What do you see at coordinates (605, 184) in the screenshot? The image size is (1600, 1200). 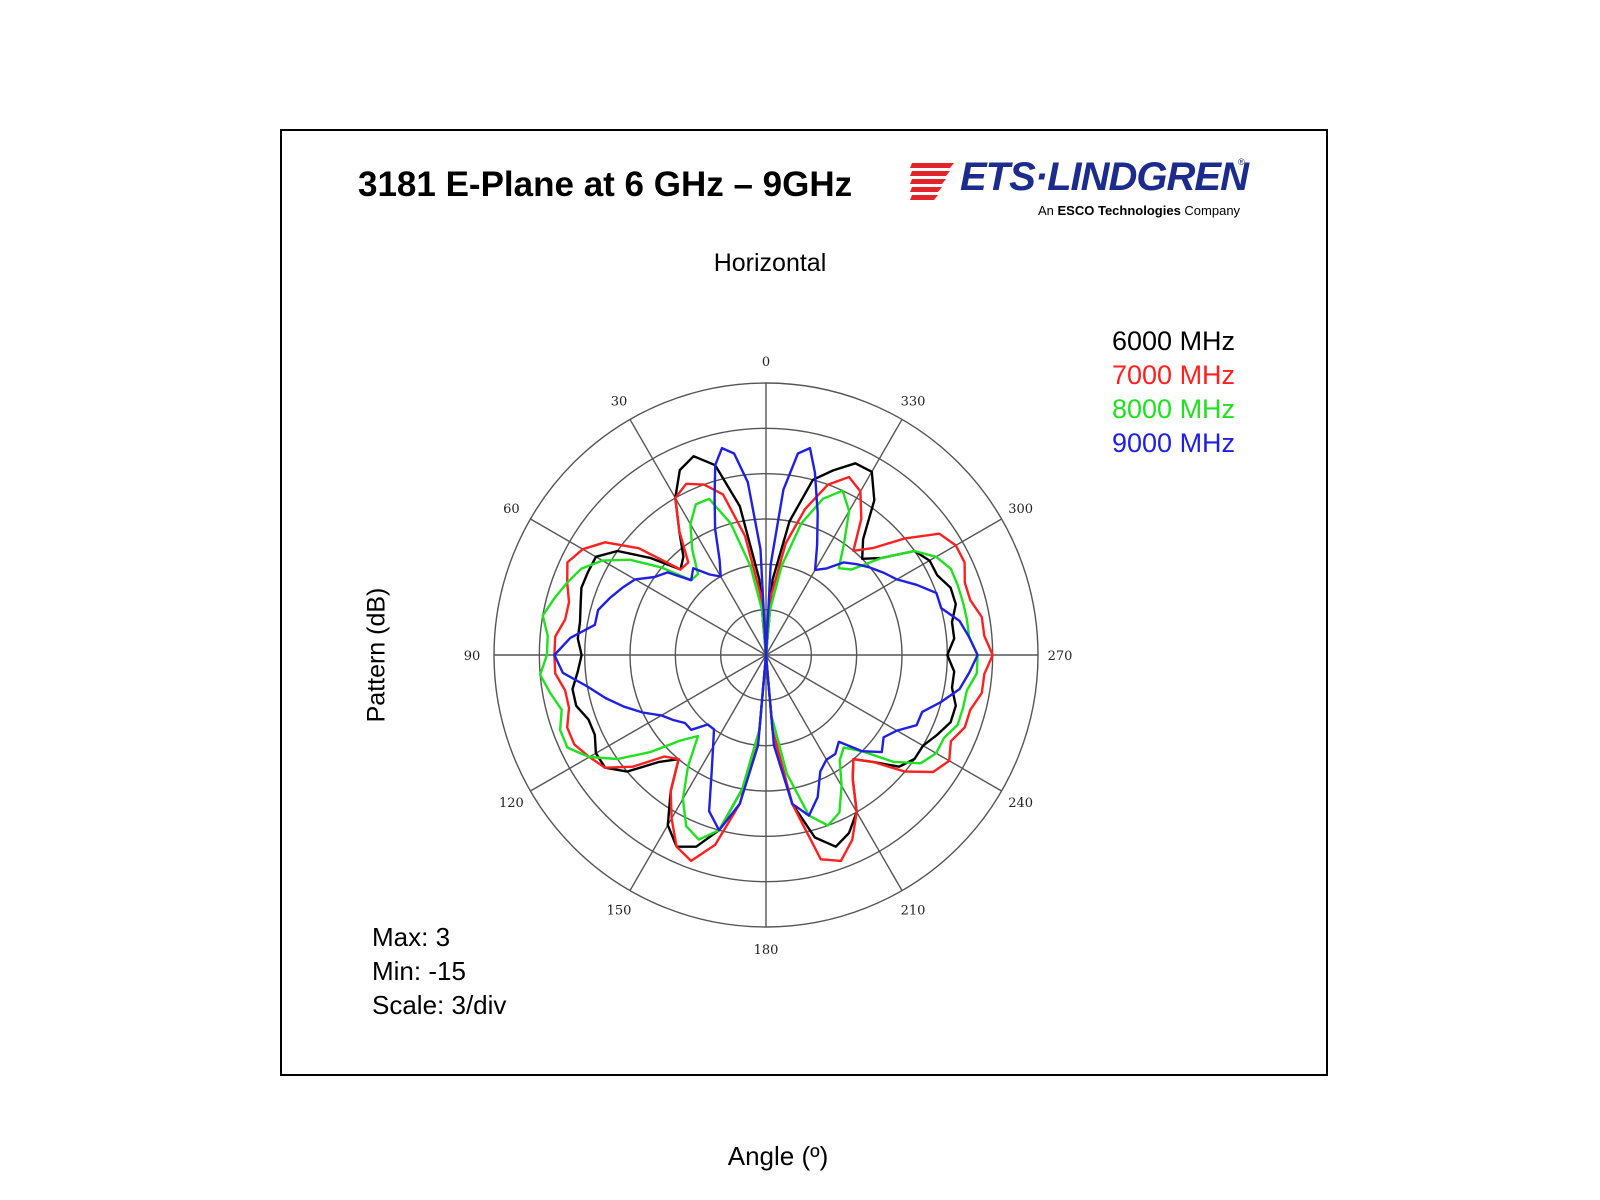 I see `chart-title: 3181 E-Plane at 6 GHz – 9GHz` at bounding box center [605, 184].